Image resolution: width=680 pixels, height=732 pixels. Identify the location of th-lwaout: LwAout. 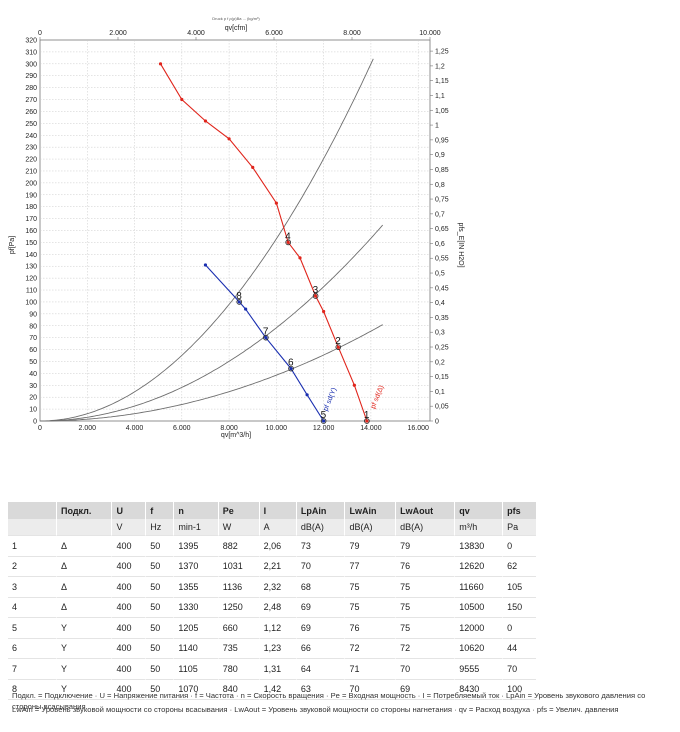
(425, 510).